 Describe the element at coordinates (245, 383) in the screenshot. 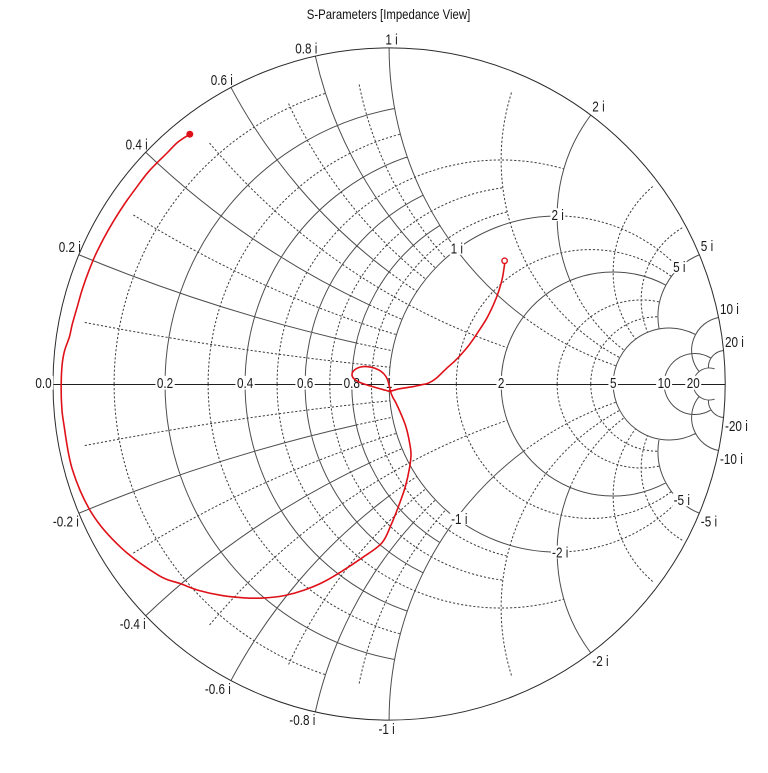

I see `svg-text: 0.4` at that location.